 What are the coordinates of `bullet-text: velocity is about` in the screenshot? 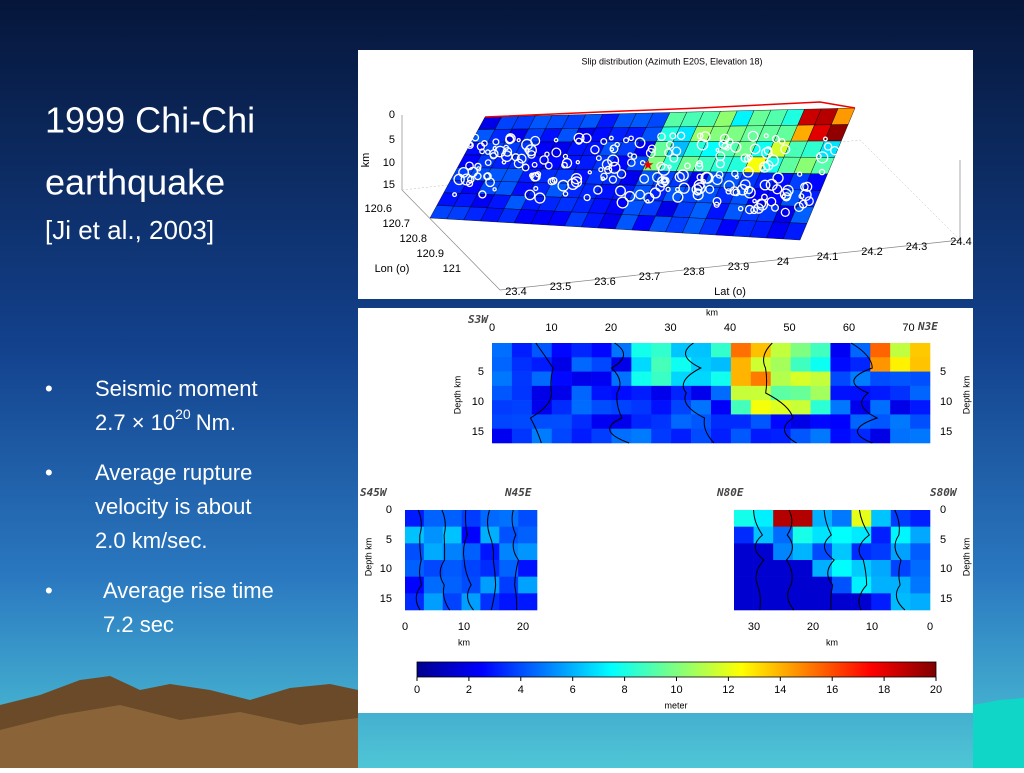 It's located at (173, 506).